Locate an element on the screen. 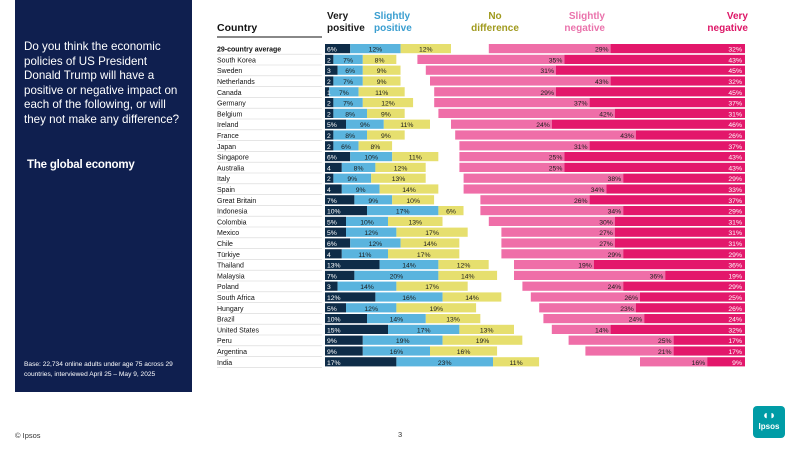  country-label: Peru is located at coordinates (224, 341).